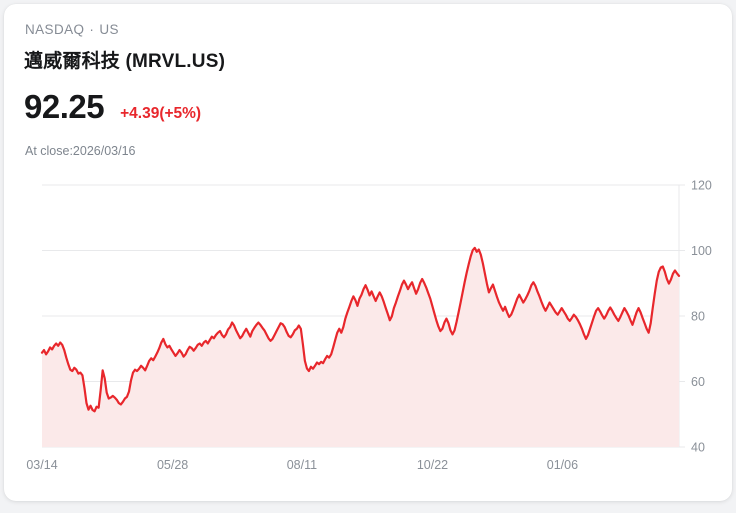 The width and height of the screenshot is (736, 513). I want to click on y-axis-label: 60, so click(698, 382).